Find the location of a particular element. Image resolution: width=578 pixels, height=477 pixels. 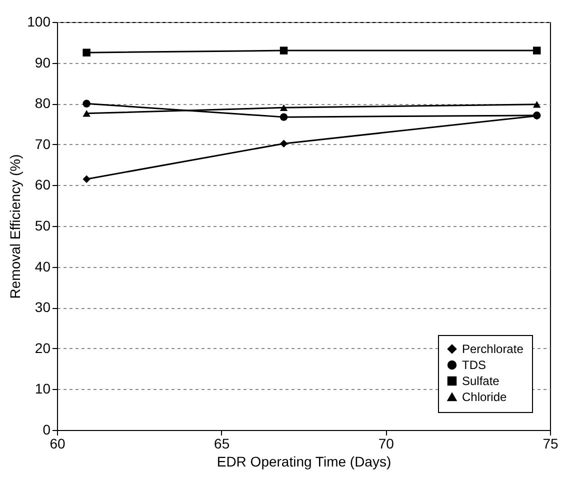

legend-label: Chloride is located at coordinates (485, 397).